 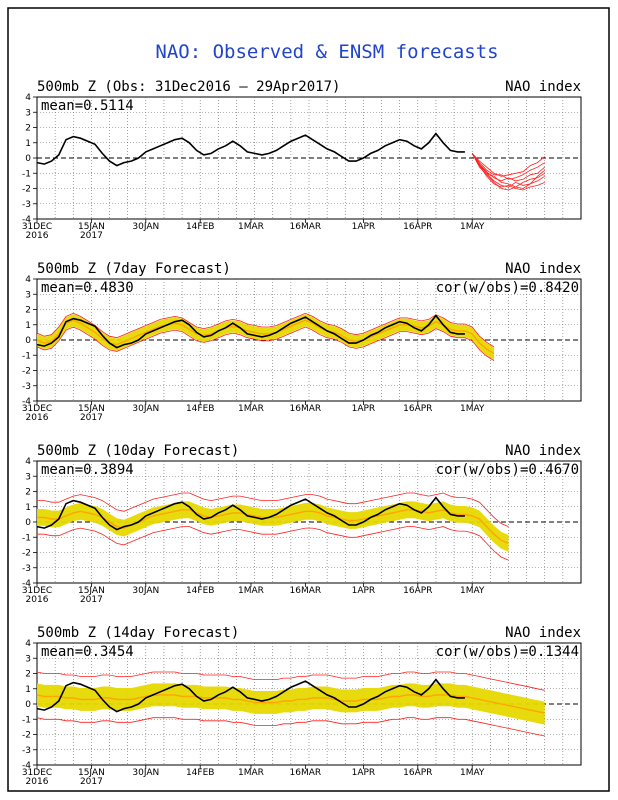 What do you see at coordinates (326, 52) in the screenshot?
I see `figure-title: NAO: Observed & ENSM forecasts` at bounding box center [326, 52].